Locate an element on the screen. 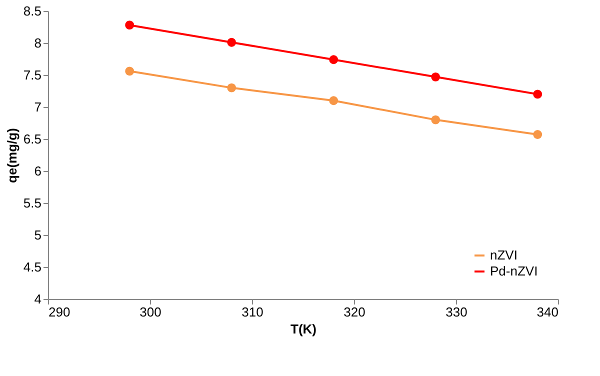 The height and width of the screenshot is (376, 600). x-tick-label: 320 is located at coordinates (355, 312).